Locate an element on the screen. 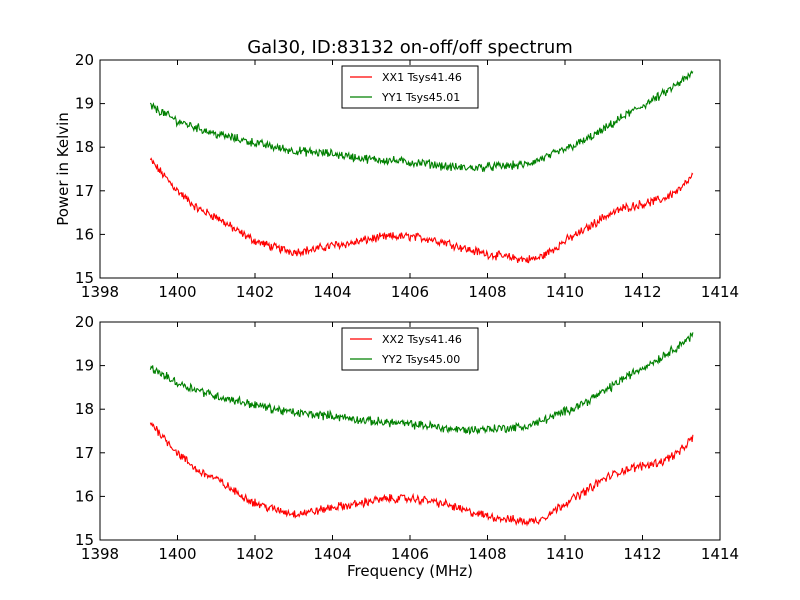 The width and height of the screenshot is (800, 600). legend: XX2 Tsys41.46 YY2 Tsys45.00 is located at coordinates (410, 349).